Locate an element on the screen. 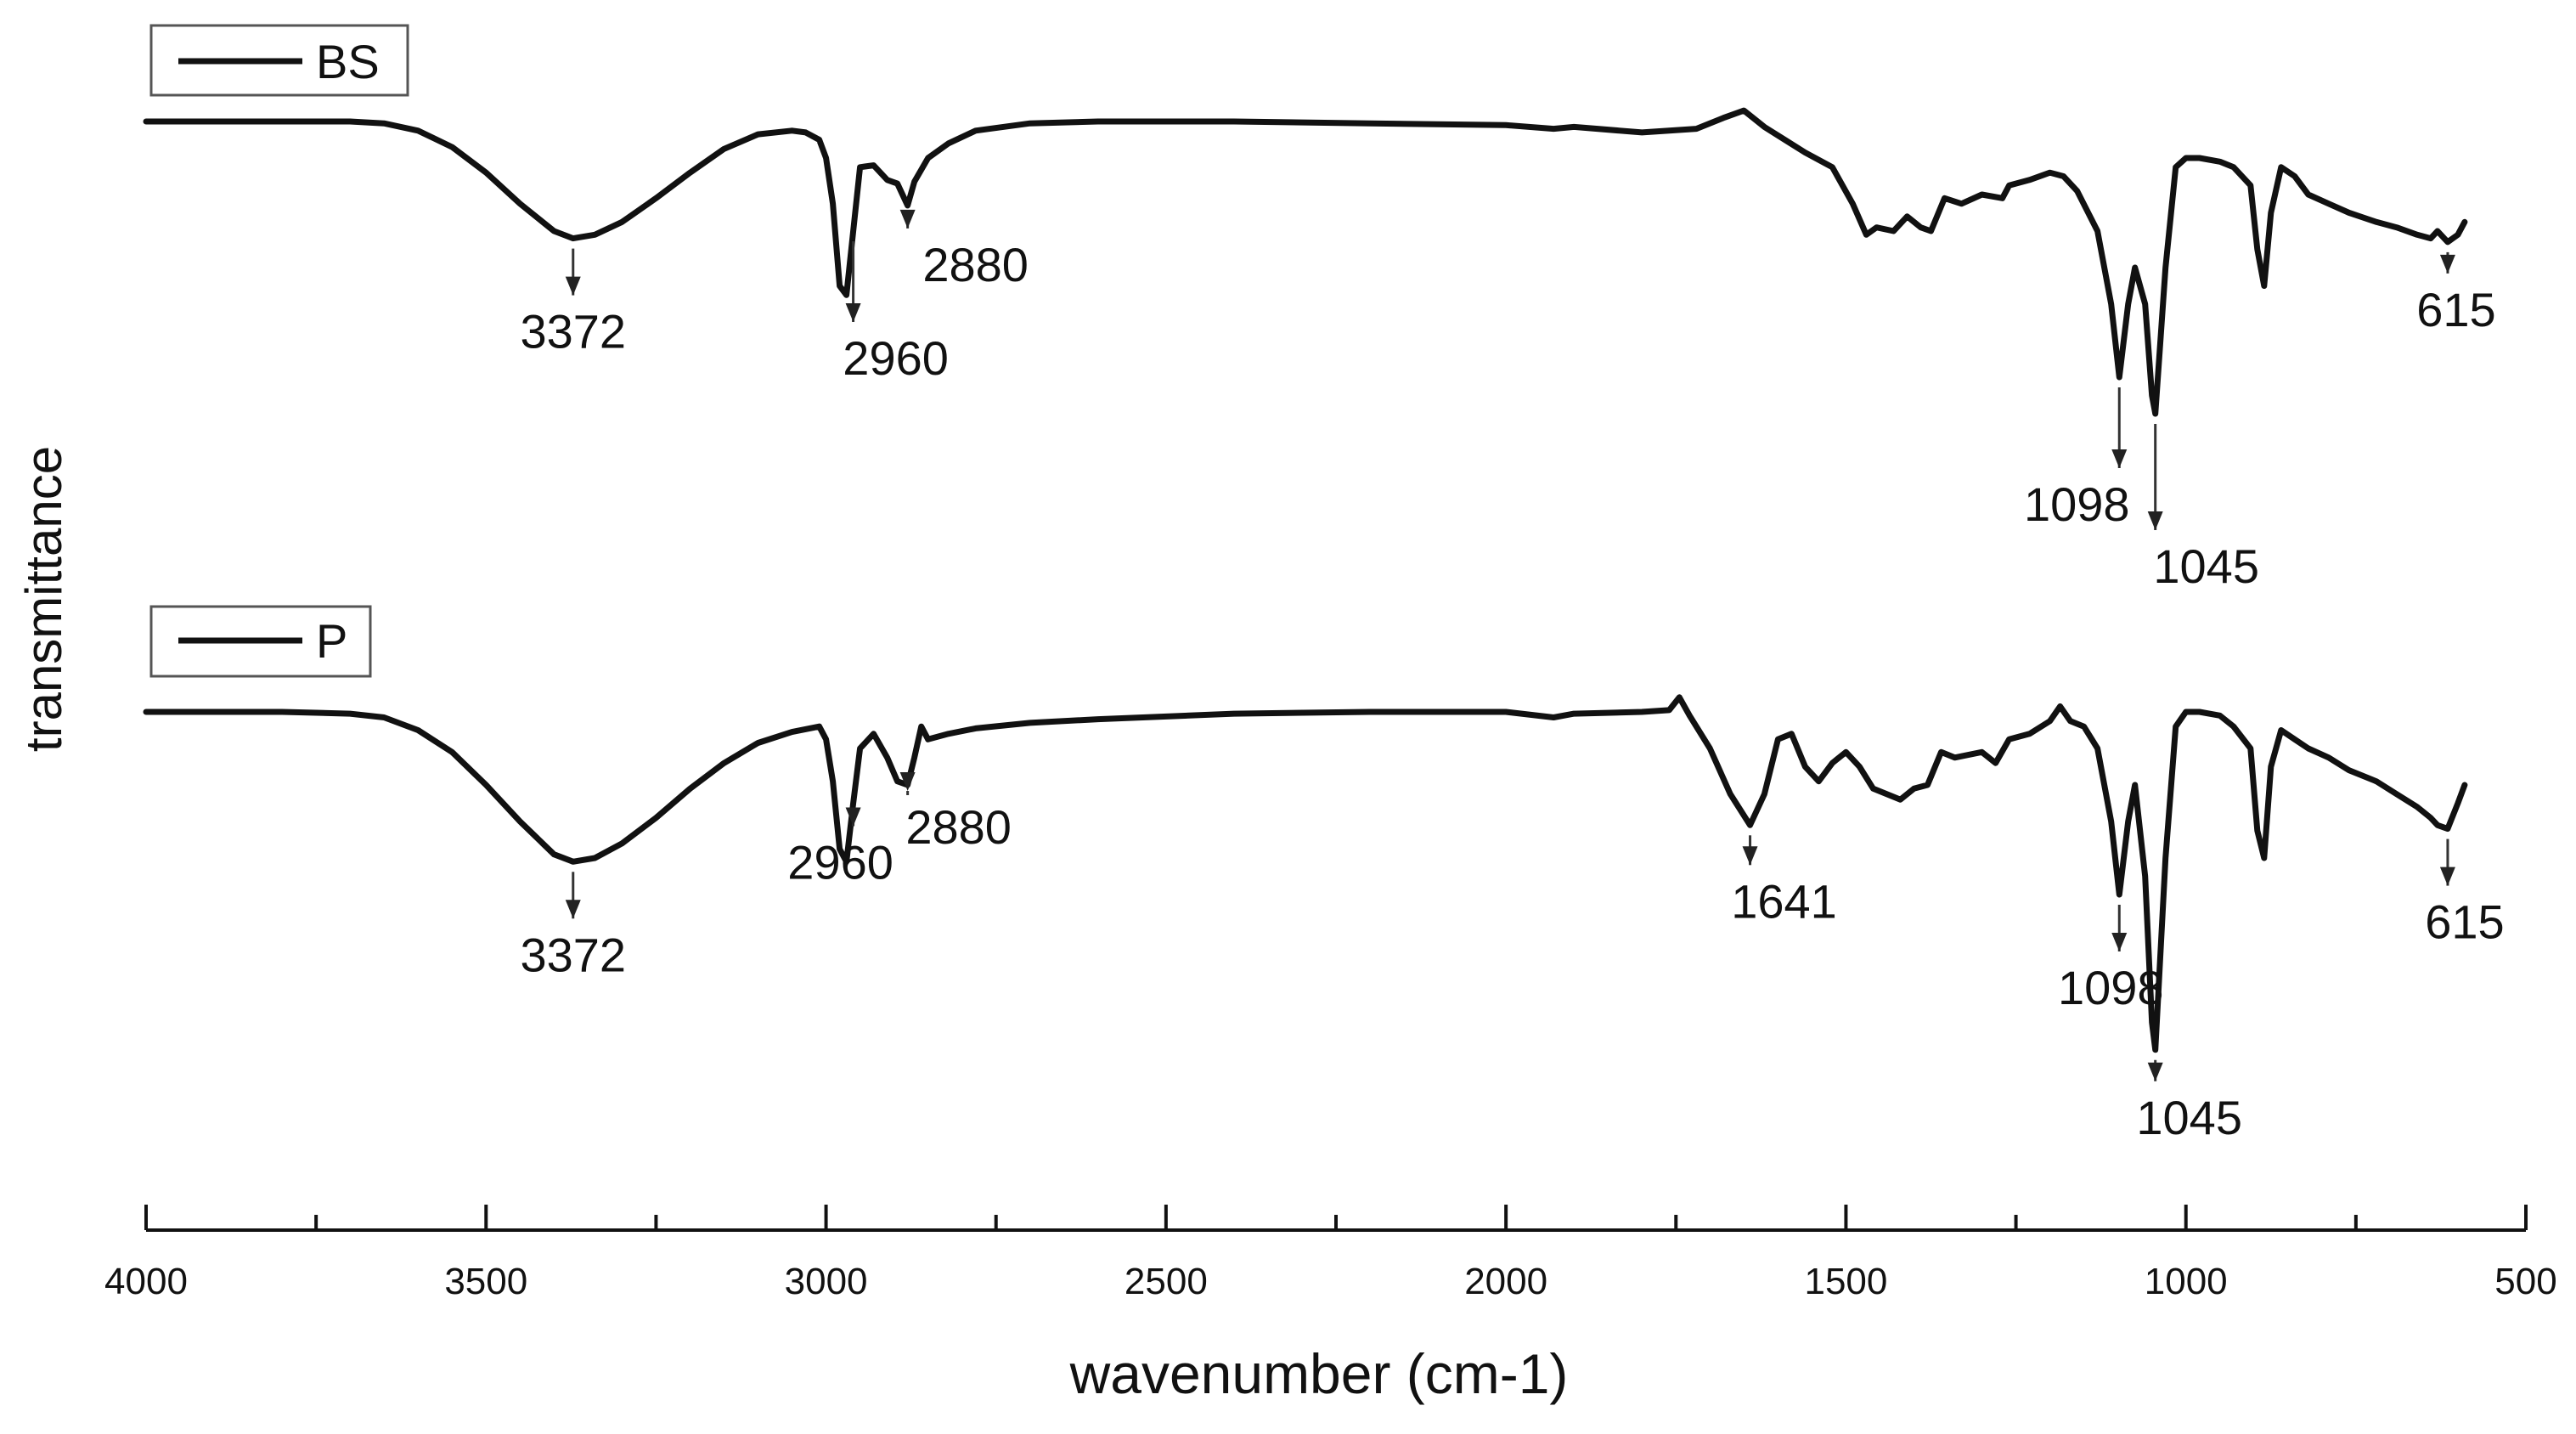  legend-label-bs: BS is located at coordinates (348, 62).